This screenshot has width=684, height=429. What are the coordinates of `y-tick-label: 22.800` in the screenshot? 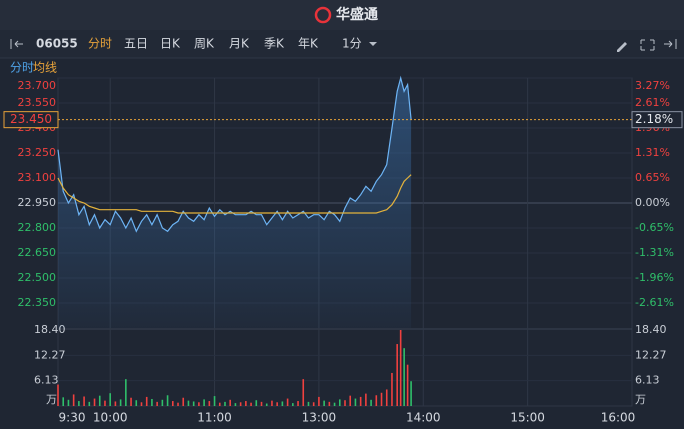 It's located at (37, 227).